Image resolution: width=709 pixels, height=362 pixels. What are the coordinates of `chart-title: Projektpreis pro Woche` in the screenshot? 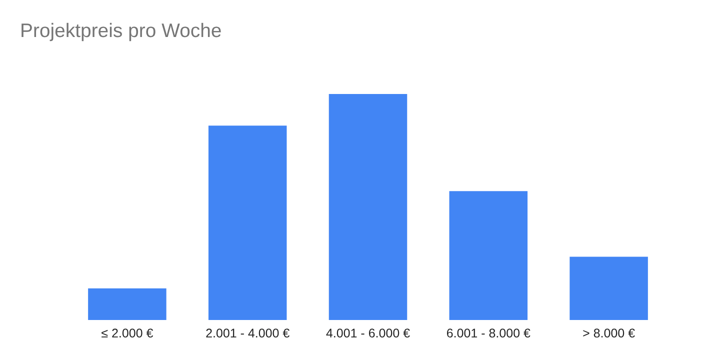 It's located at (121, 32).